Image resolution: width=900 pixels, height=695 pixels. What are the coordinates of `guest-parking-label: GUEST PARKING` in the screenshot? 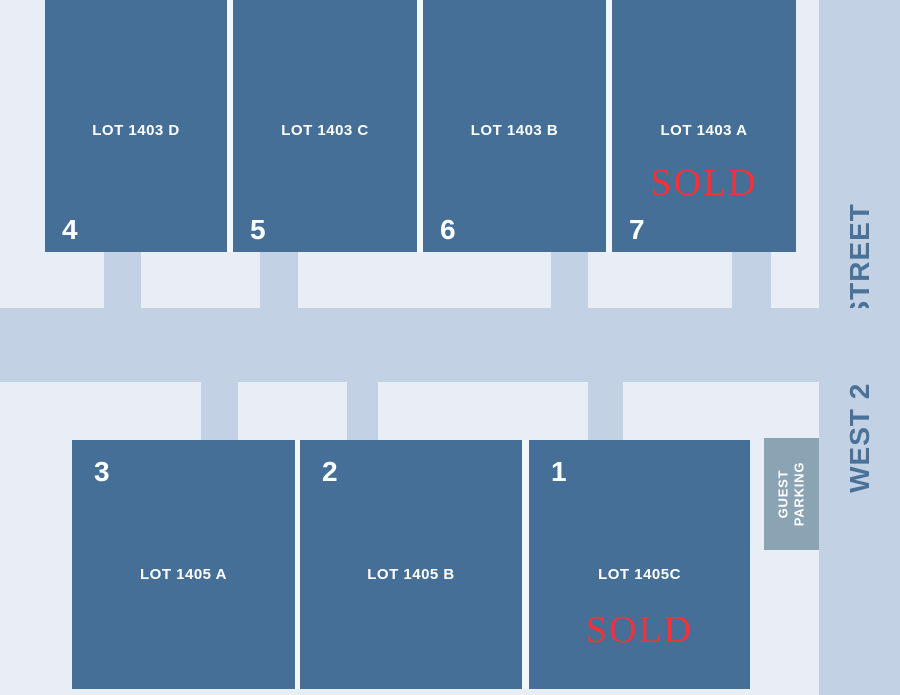 It's located at (792, 494).